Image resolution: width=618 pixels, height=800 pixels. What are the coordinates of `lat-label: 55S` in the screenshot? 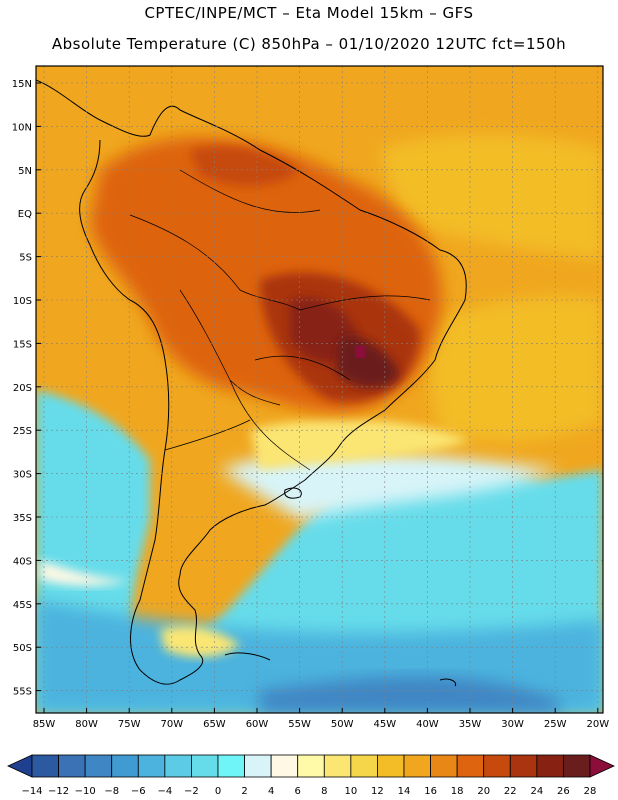 It's located at (22, 692).